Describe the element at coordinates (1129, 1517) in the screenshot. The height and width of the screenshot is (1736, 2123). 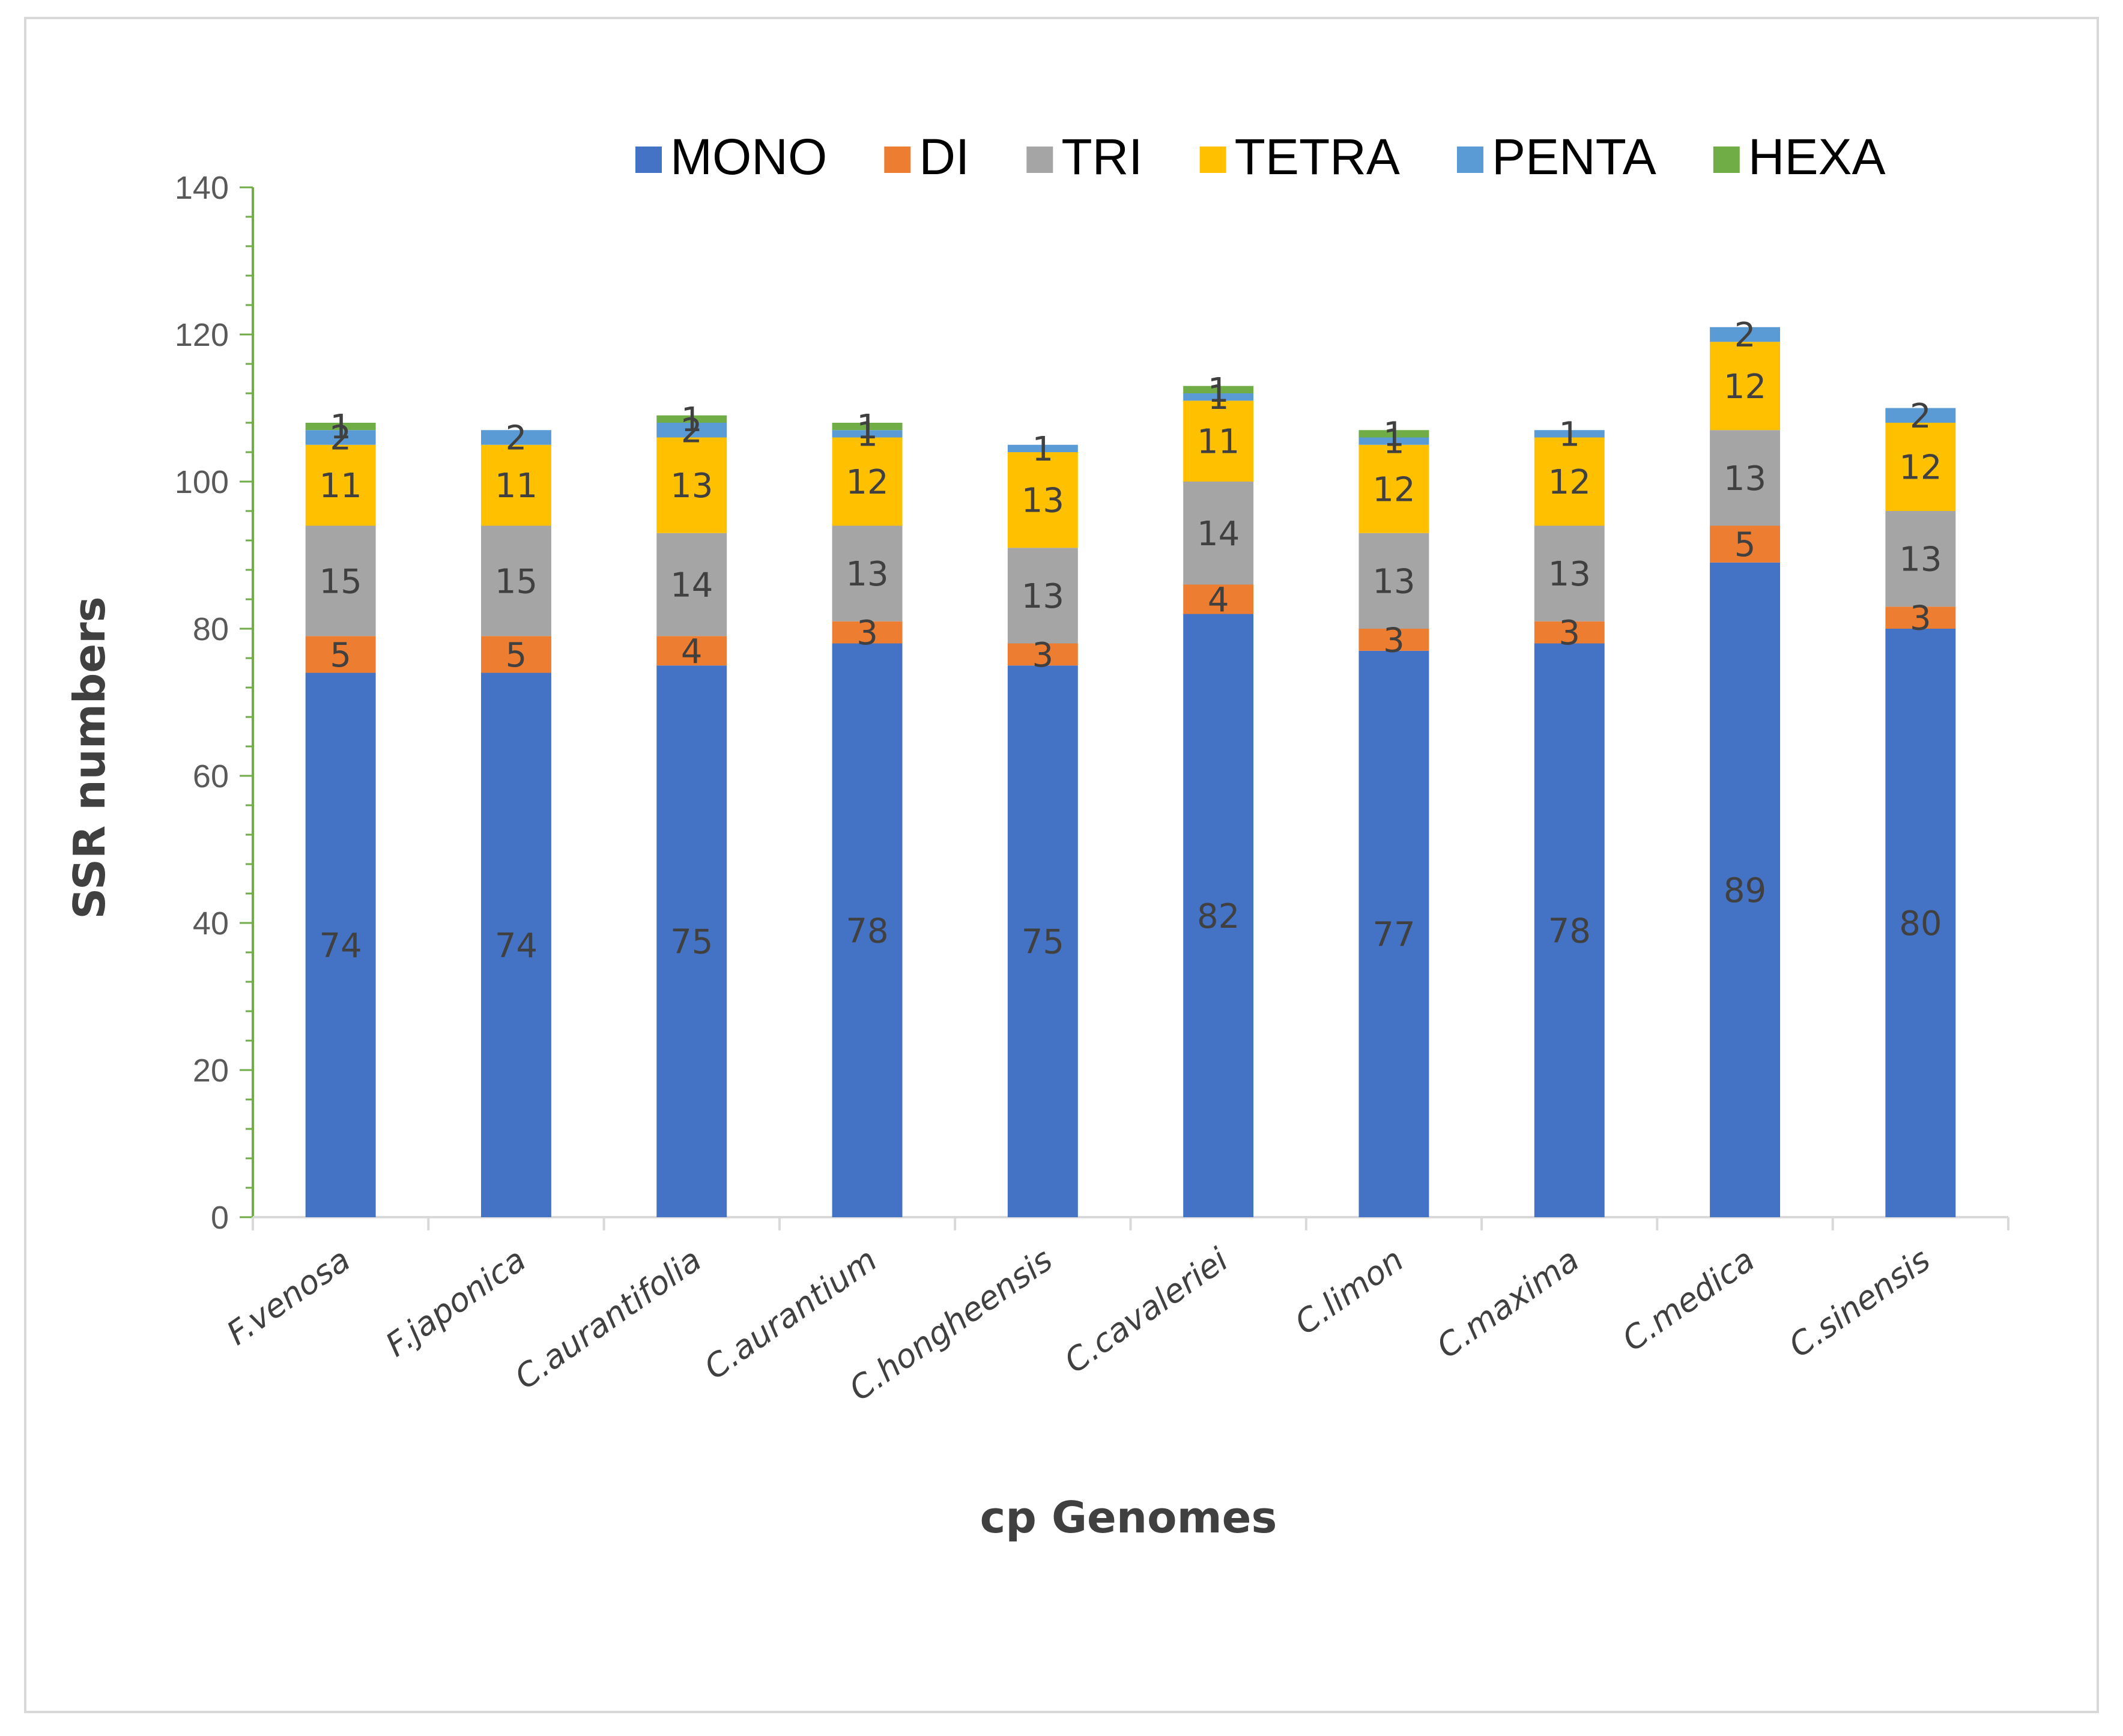
I see `x-axis-title: cp Genomes` at that location.